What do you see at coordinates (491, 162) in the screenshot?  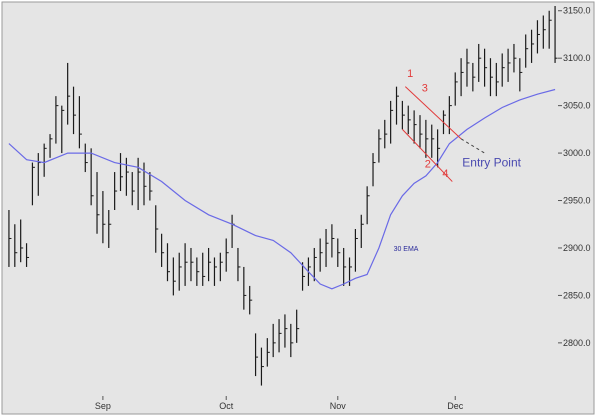 I see `entry-point-label: Entry Point` at bounding box center [491, 162].